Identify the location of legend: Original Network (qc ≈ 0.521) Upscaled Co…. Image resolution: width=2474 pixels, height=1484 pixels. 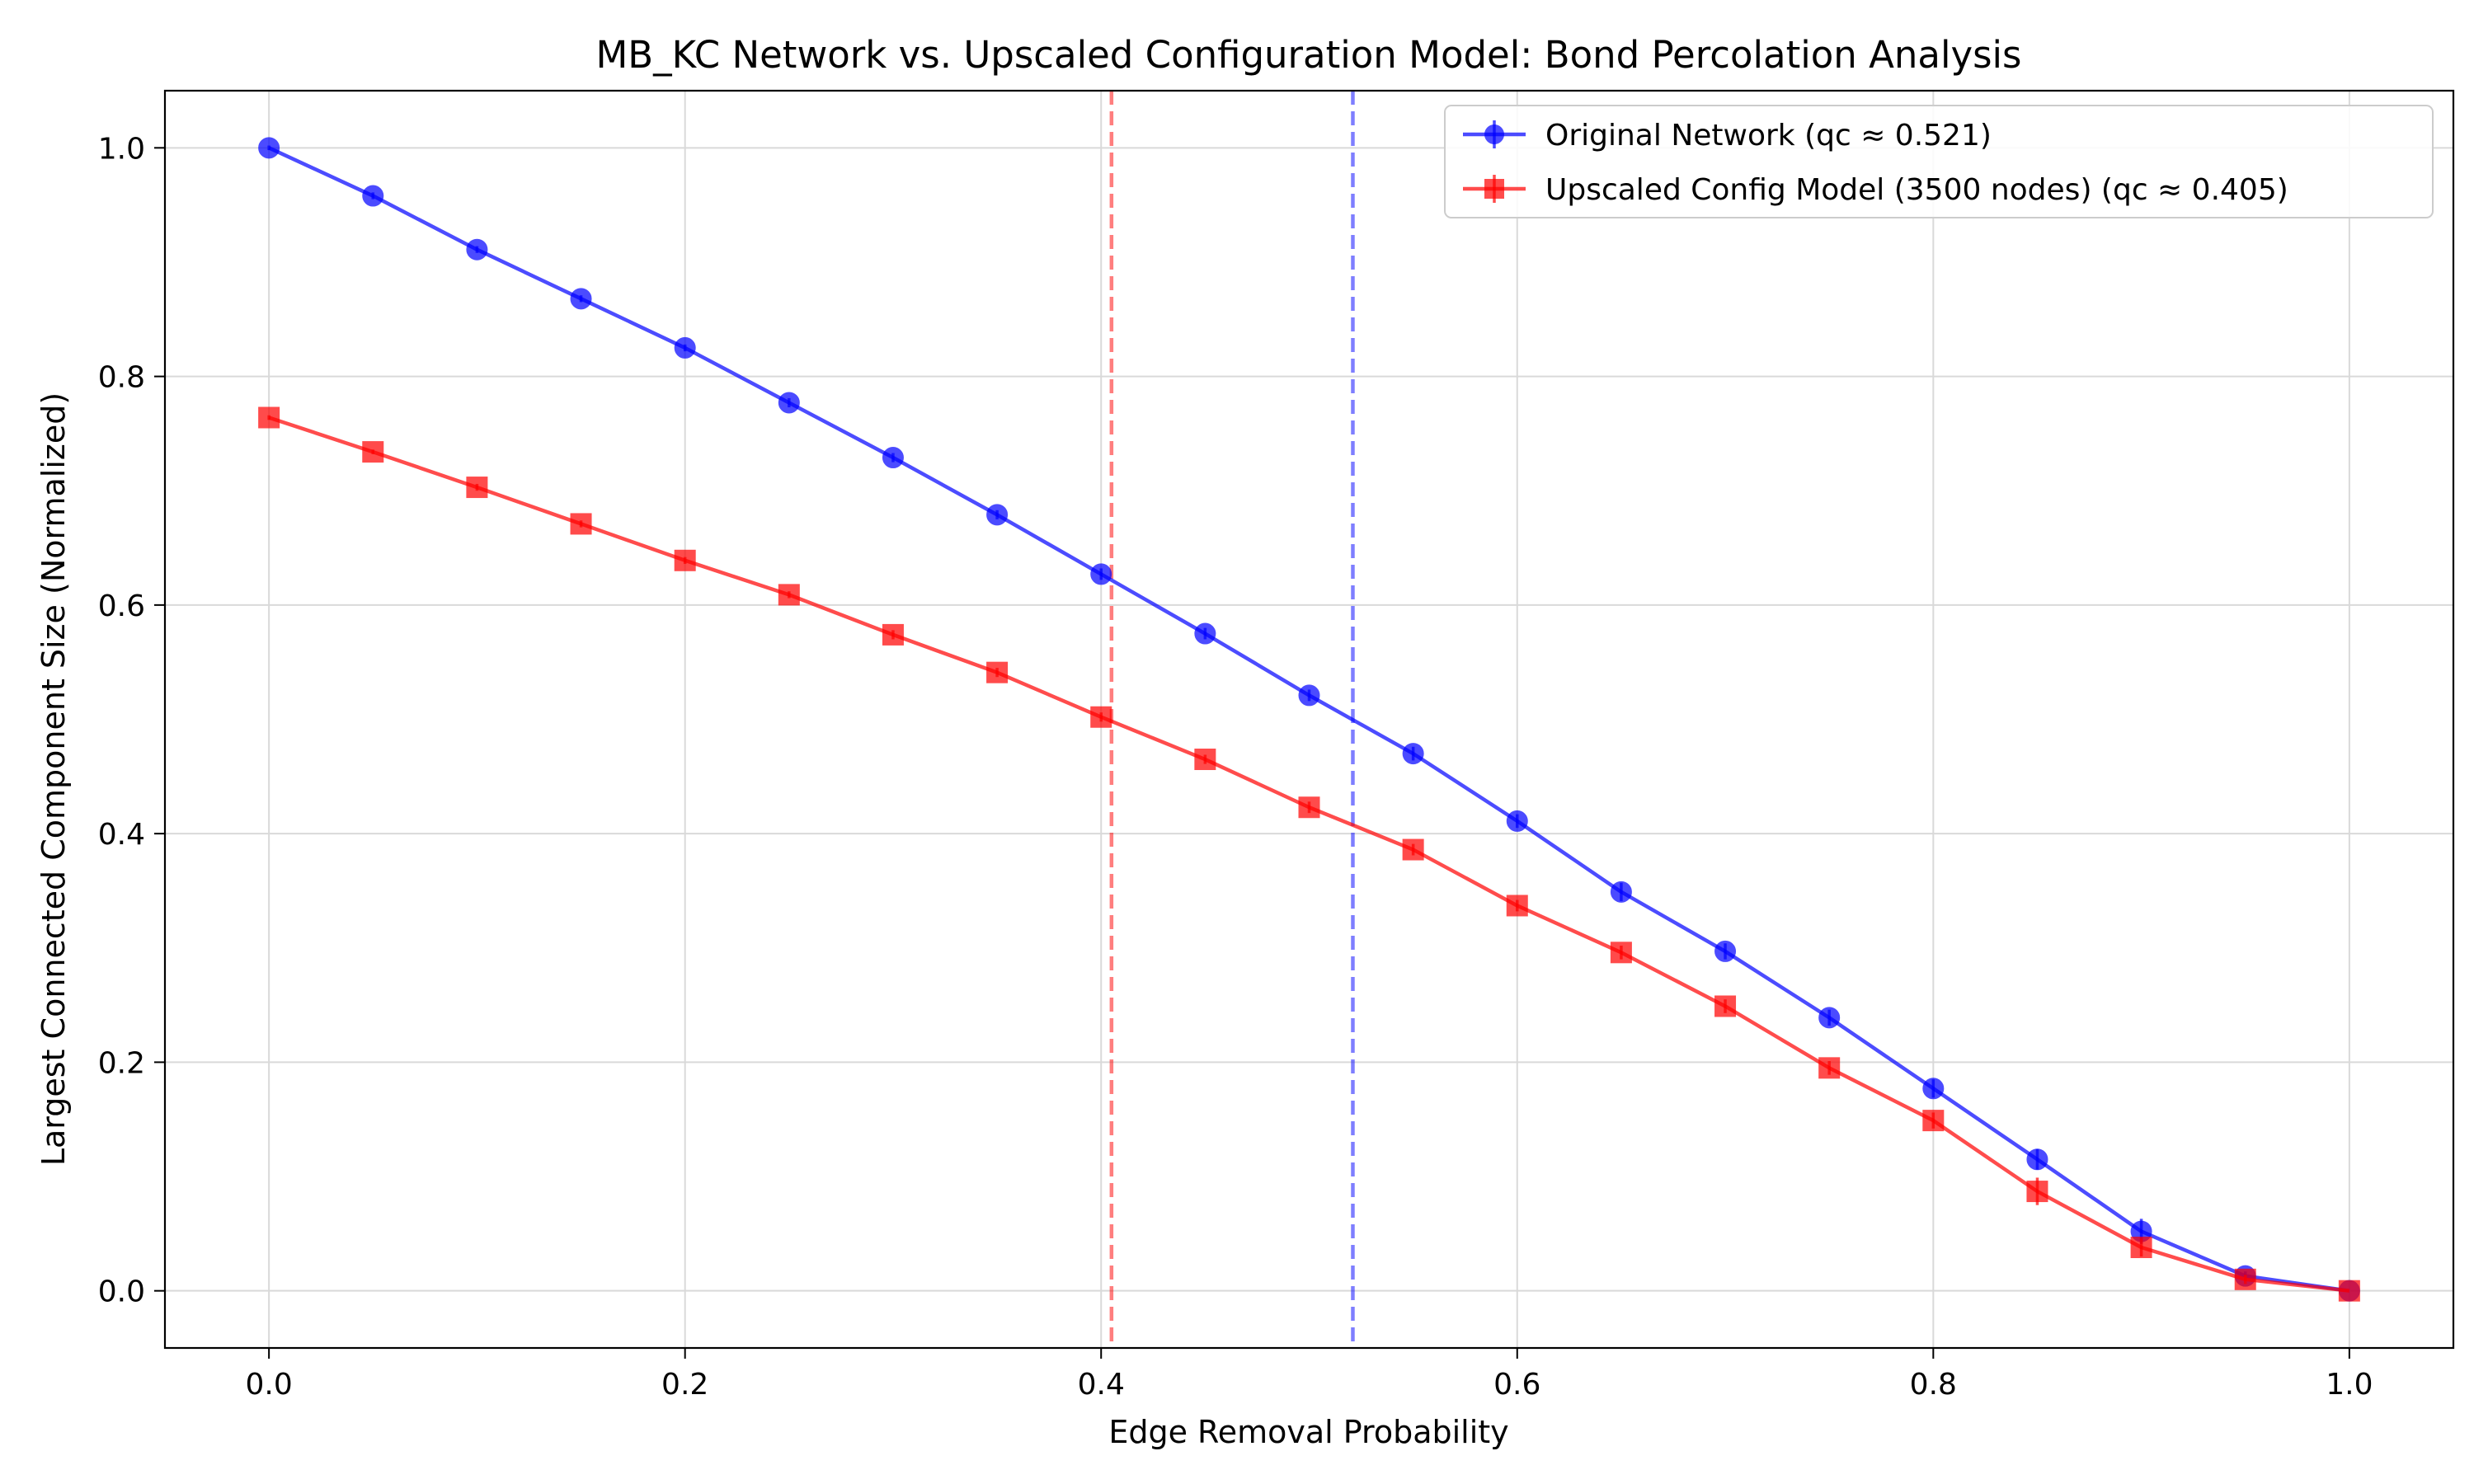
(1939, 161).